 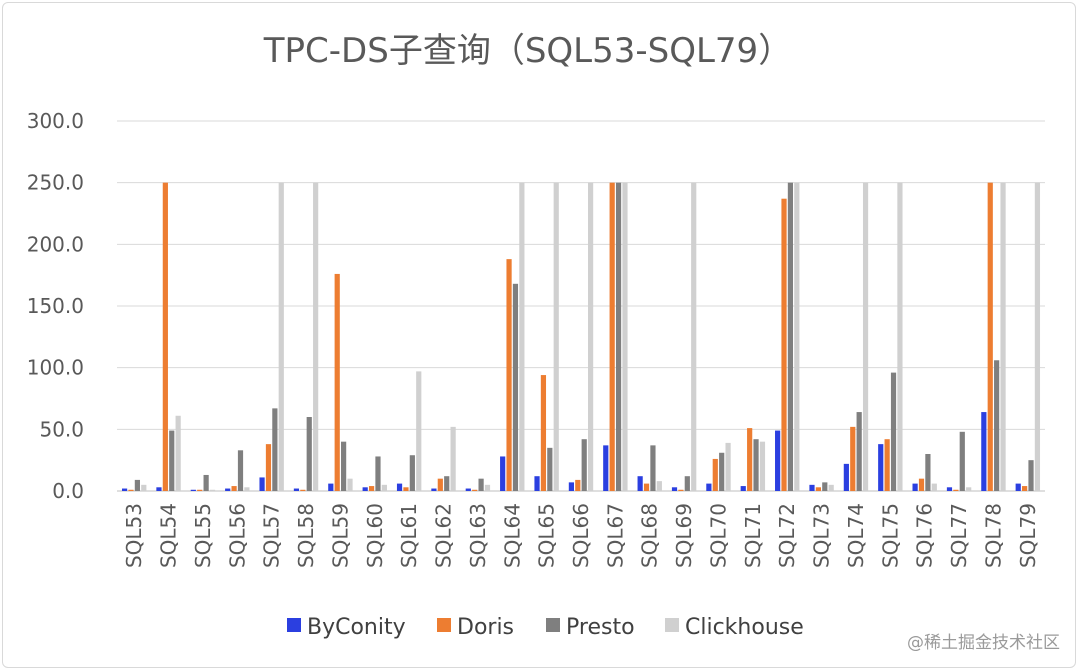 I want to click on x-tick-label: SQL76, so click(x=925, y=535).